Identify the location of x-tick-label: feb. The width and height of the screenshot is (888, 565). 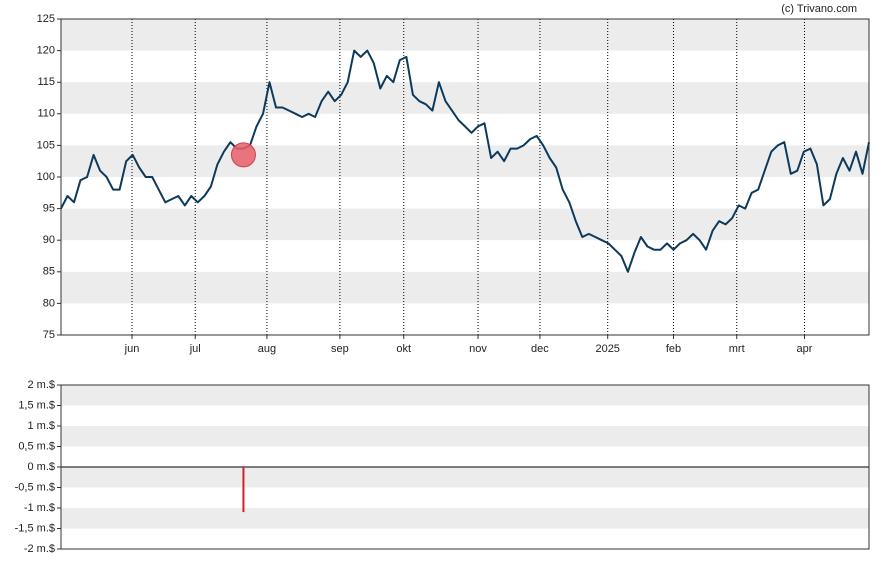
(673, 349).